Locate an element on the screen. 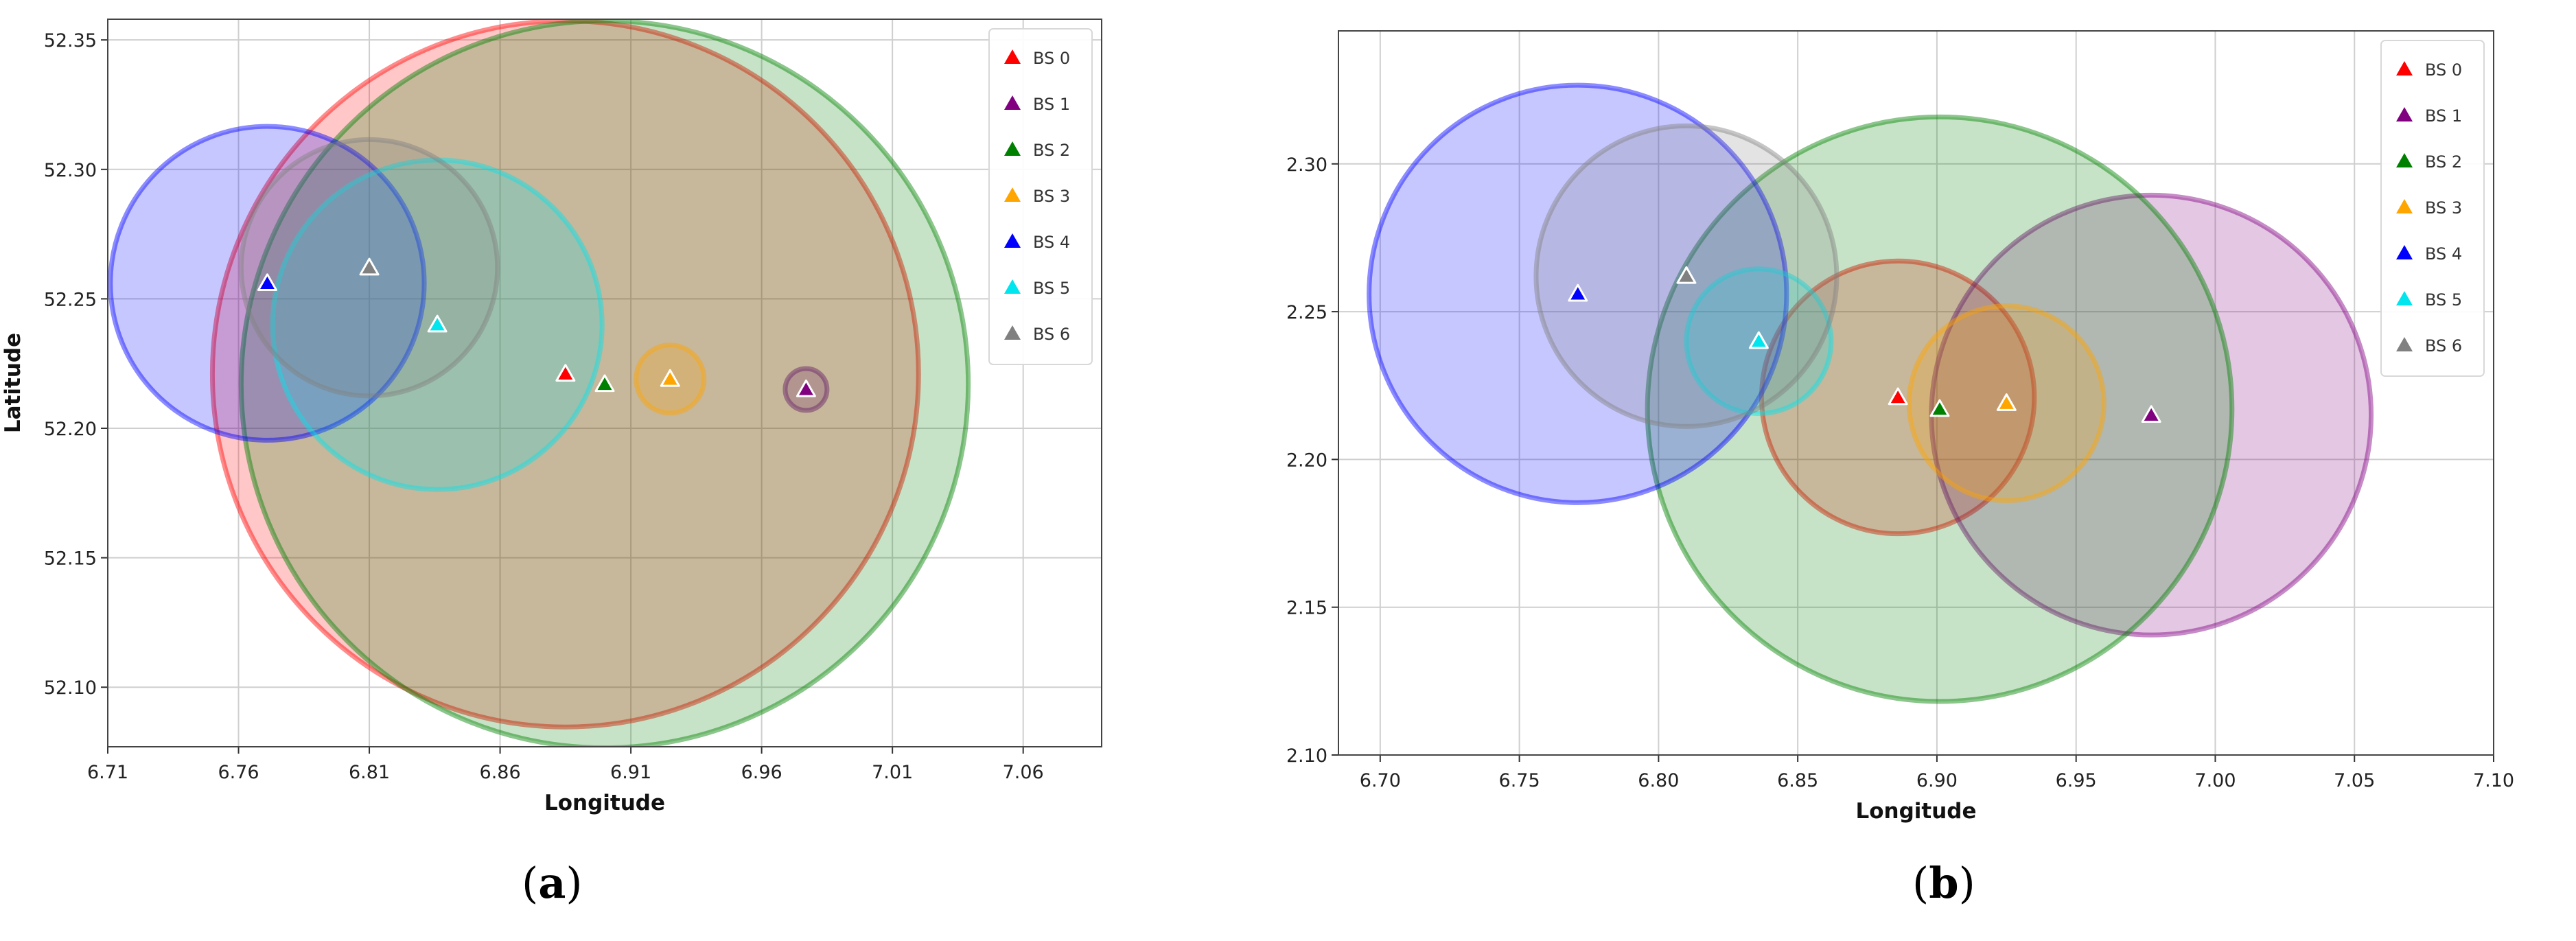 Image resolution: width=2576 pixels, height=941 pixels. caption-b: (b) is located at coordinates (1943, 883).